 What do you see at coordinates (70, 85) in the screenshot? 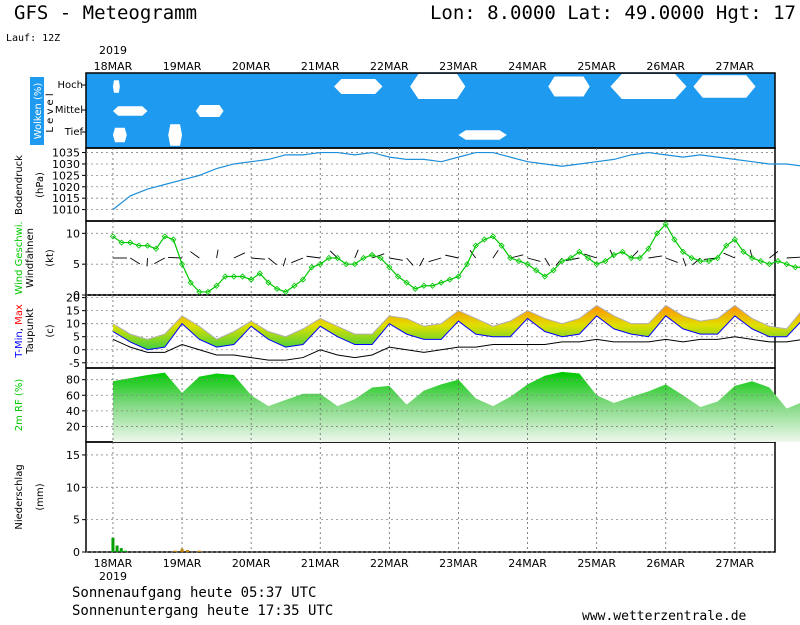
I see `cloud-level-label: Hoch` at bounding box center [70, 85].